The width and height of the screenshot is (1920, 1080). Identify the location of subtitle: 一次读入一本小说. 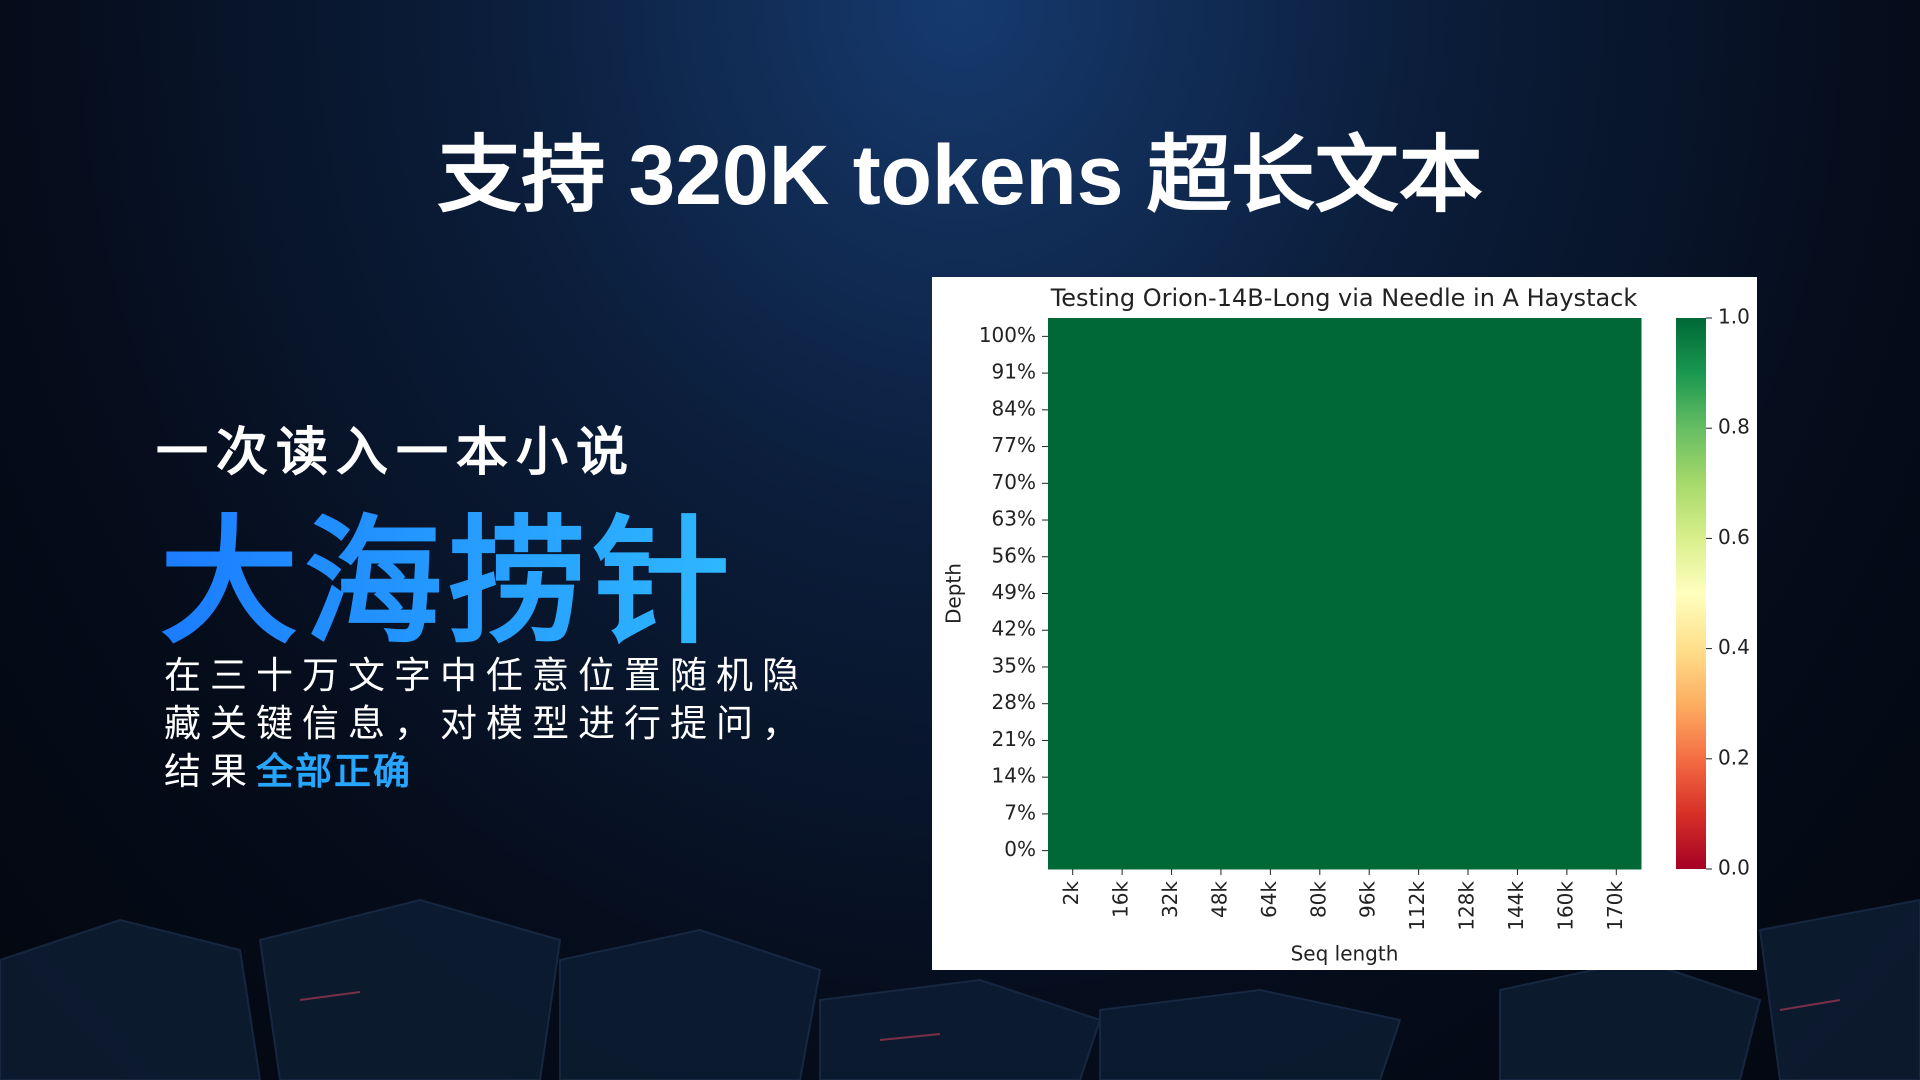
(396, 453).